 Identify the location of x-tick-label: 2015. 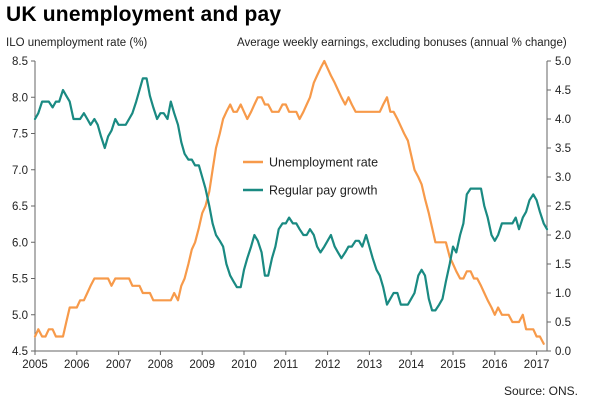
(453, 365).